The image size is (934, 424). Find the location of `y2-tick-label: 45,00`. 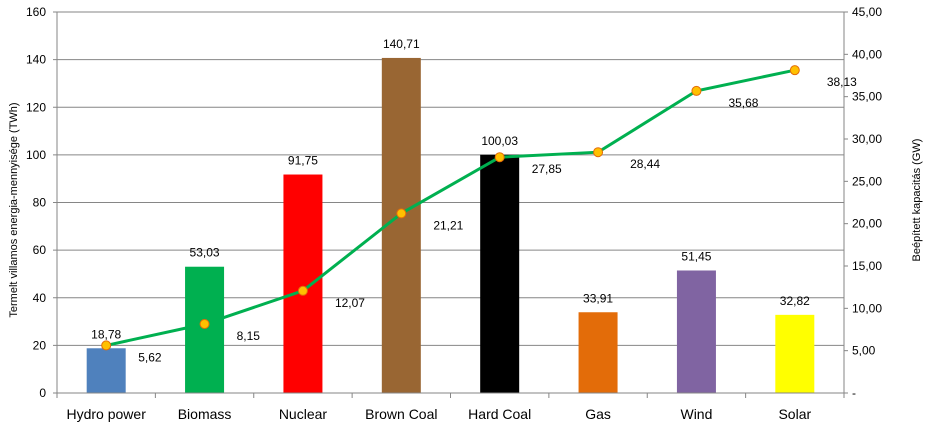

y2-tick-label: 45,00 is located at coordinates (867, 12).